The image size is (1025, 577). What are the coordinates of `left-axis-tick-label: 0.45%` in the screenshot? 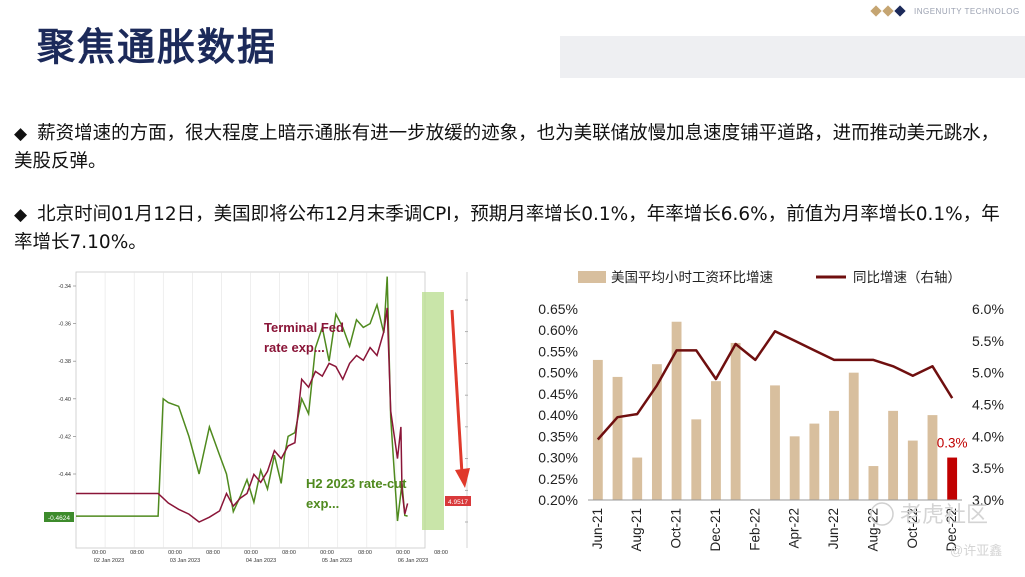 It's located at (558, 394).